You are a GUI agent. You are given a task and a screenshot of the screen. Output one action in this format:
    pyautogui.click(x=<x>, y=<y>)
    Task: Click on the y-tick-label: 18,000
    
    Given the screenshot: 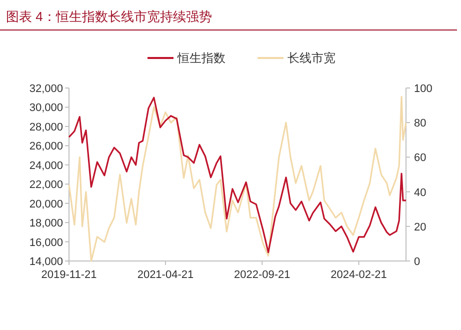 What is the action you would take?
    pyautogui.click(x=46, y=224)
    